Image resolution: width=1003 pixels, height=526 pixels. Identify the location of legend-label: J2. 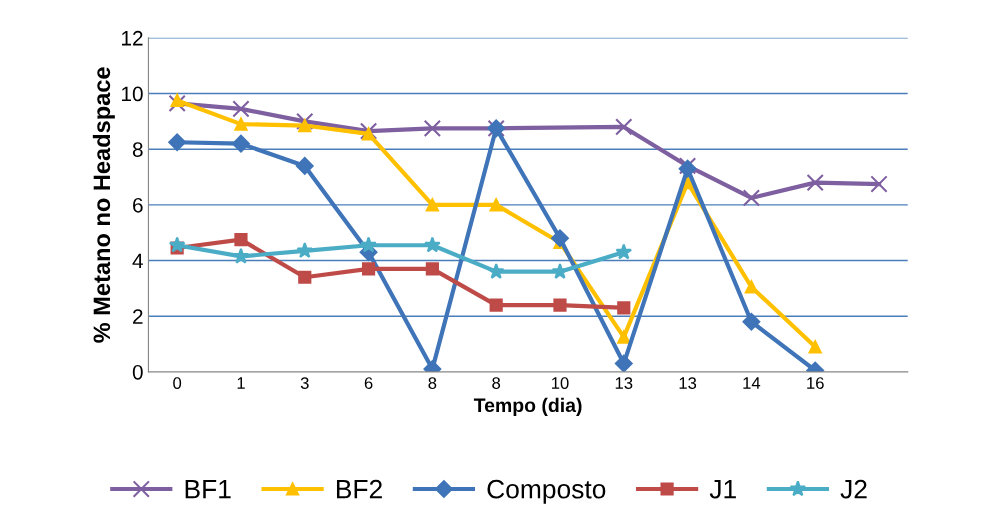
(853, 489).